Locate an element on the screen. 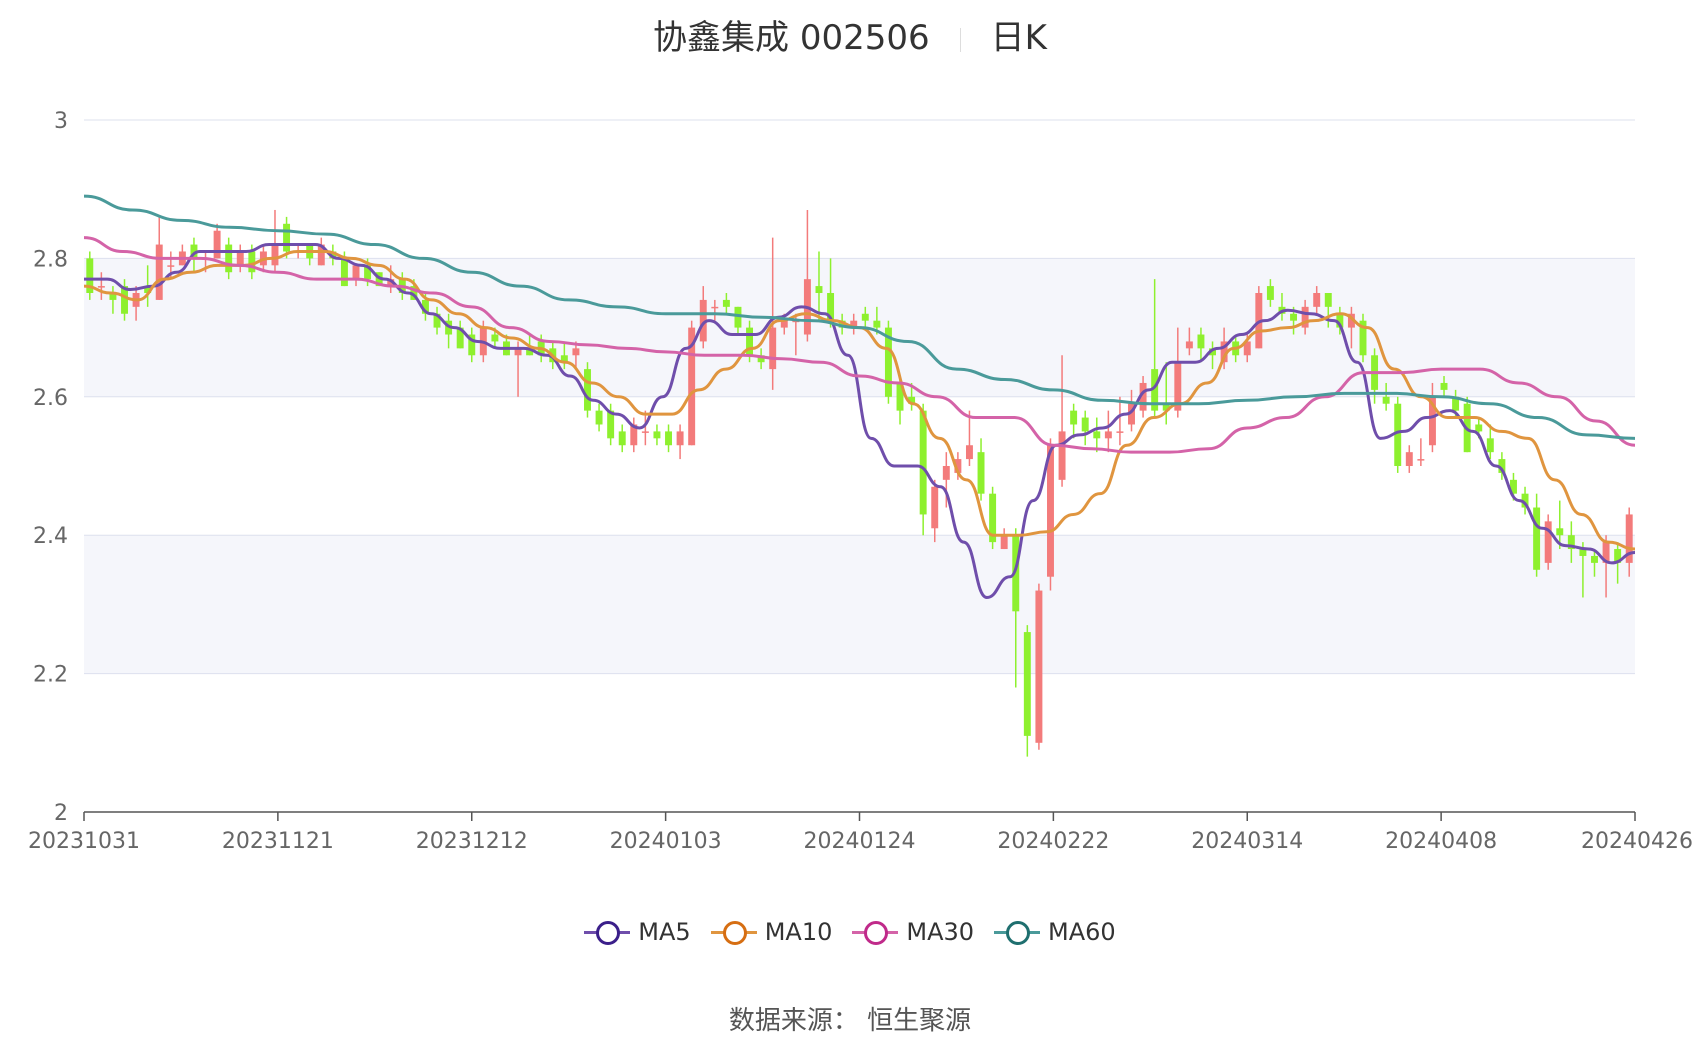 Image resolution: width=1700 pixels, height=1037 pixels. y-tick-label: 2.4 is located at coordinates (50, 536).